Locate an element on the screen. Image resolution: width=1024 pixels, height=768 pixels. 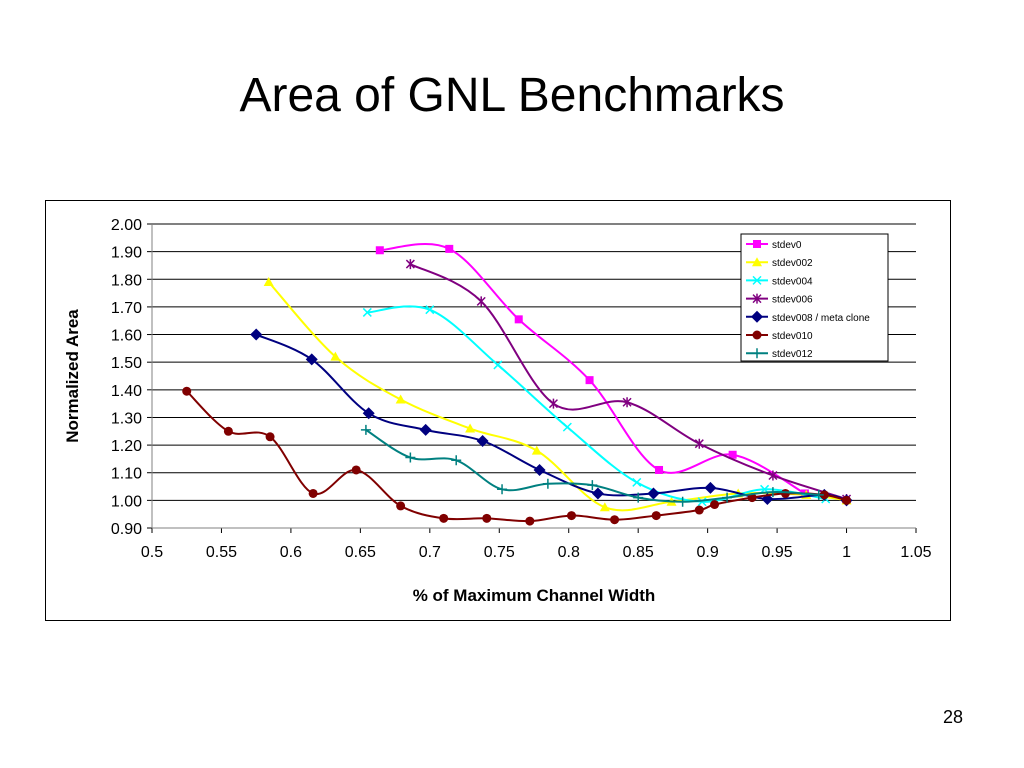
x-tick-label: 0.6 is located at coordinates (291, 552).